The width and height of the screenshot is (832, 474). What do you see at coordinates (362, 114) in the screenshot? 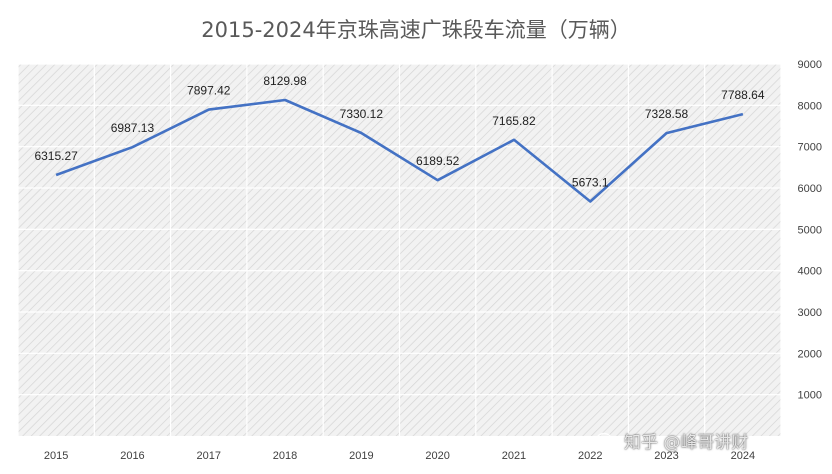
I see `data-label: 7330.12` at bounding box center [362, 114].